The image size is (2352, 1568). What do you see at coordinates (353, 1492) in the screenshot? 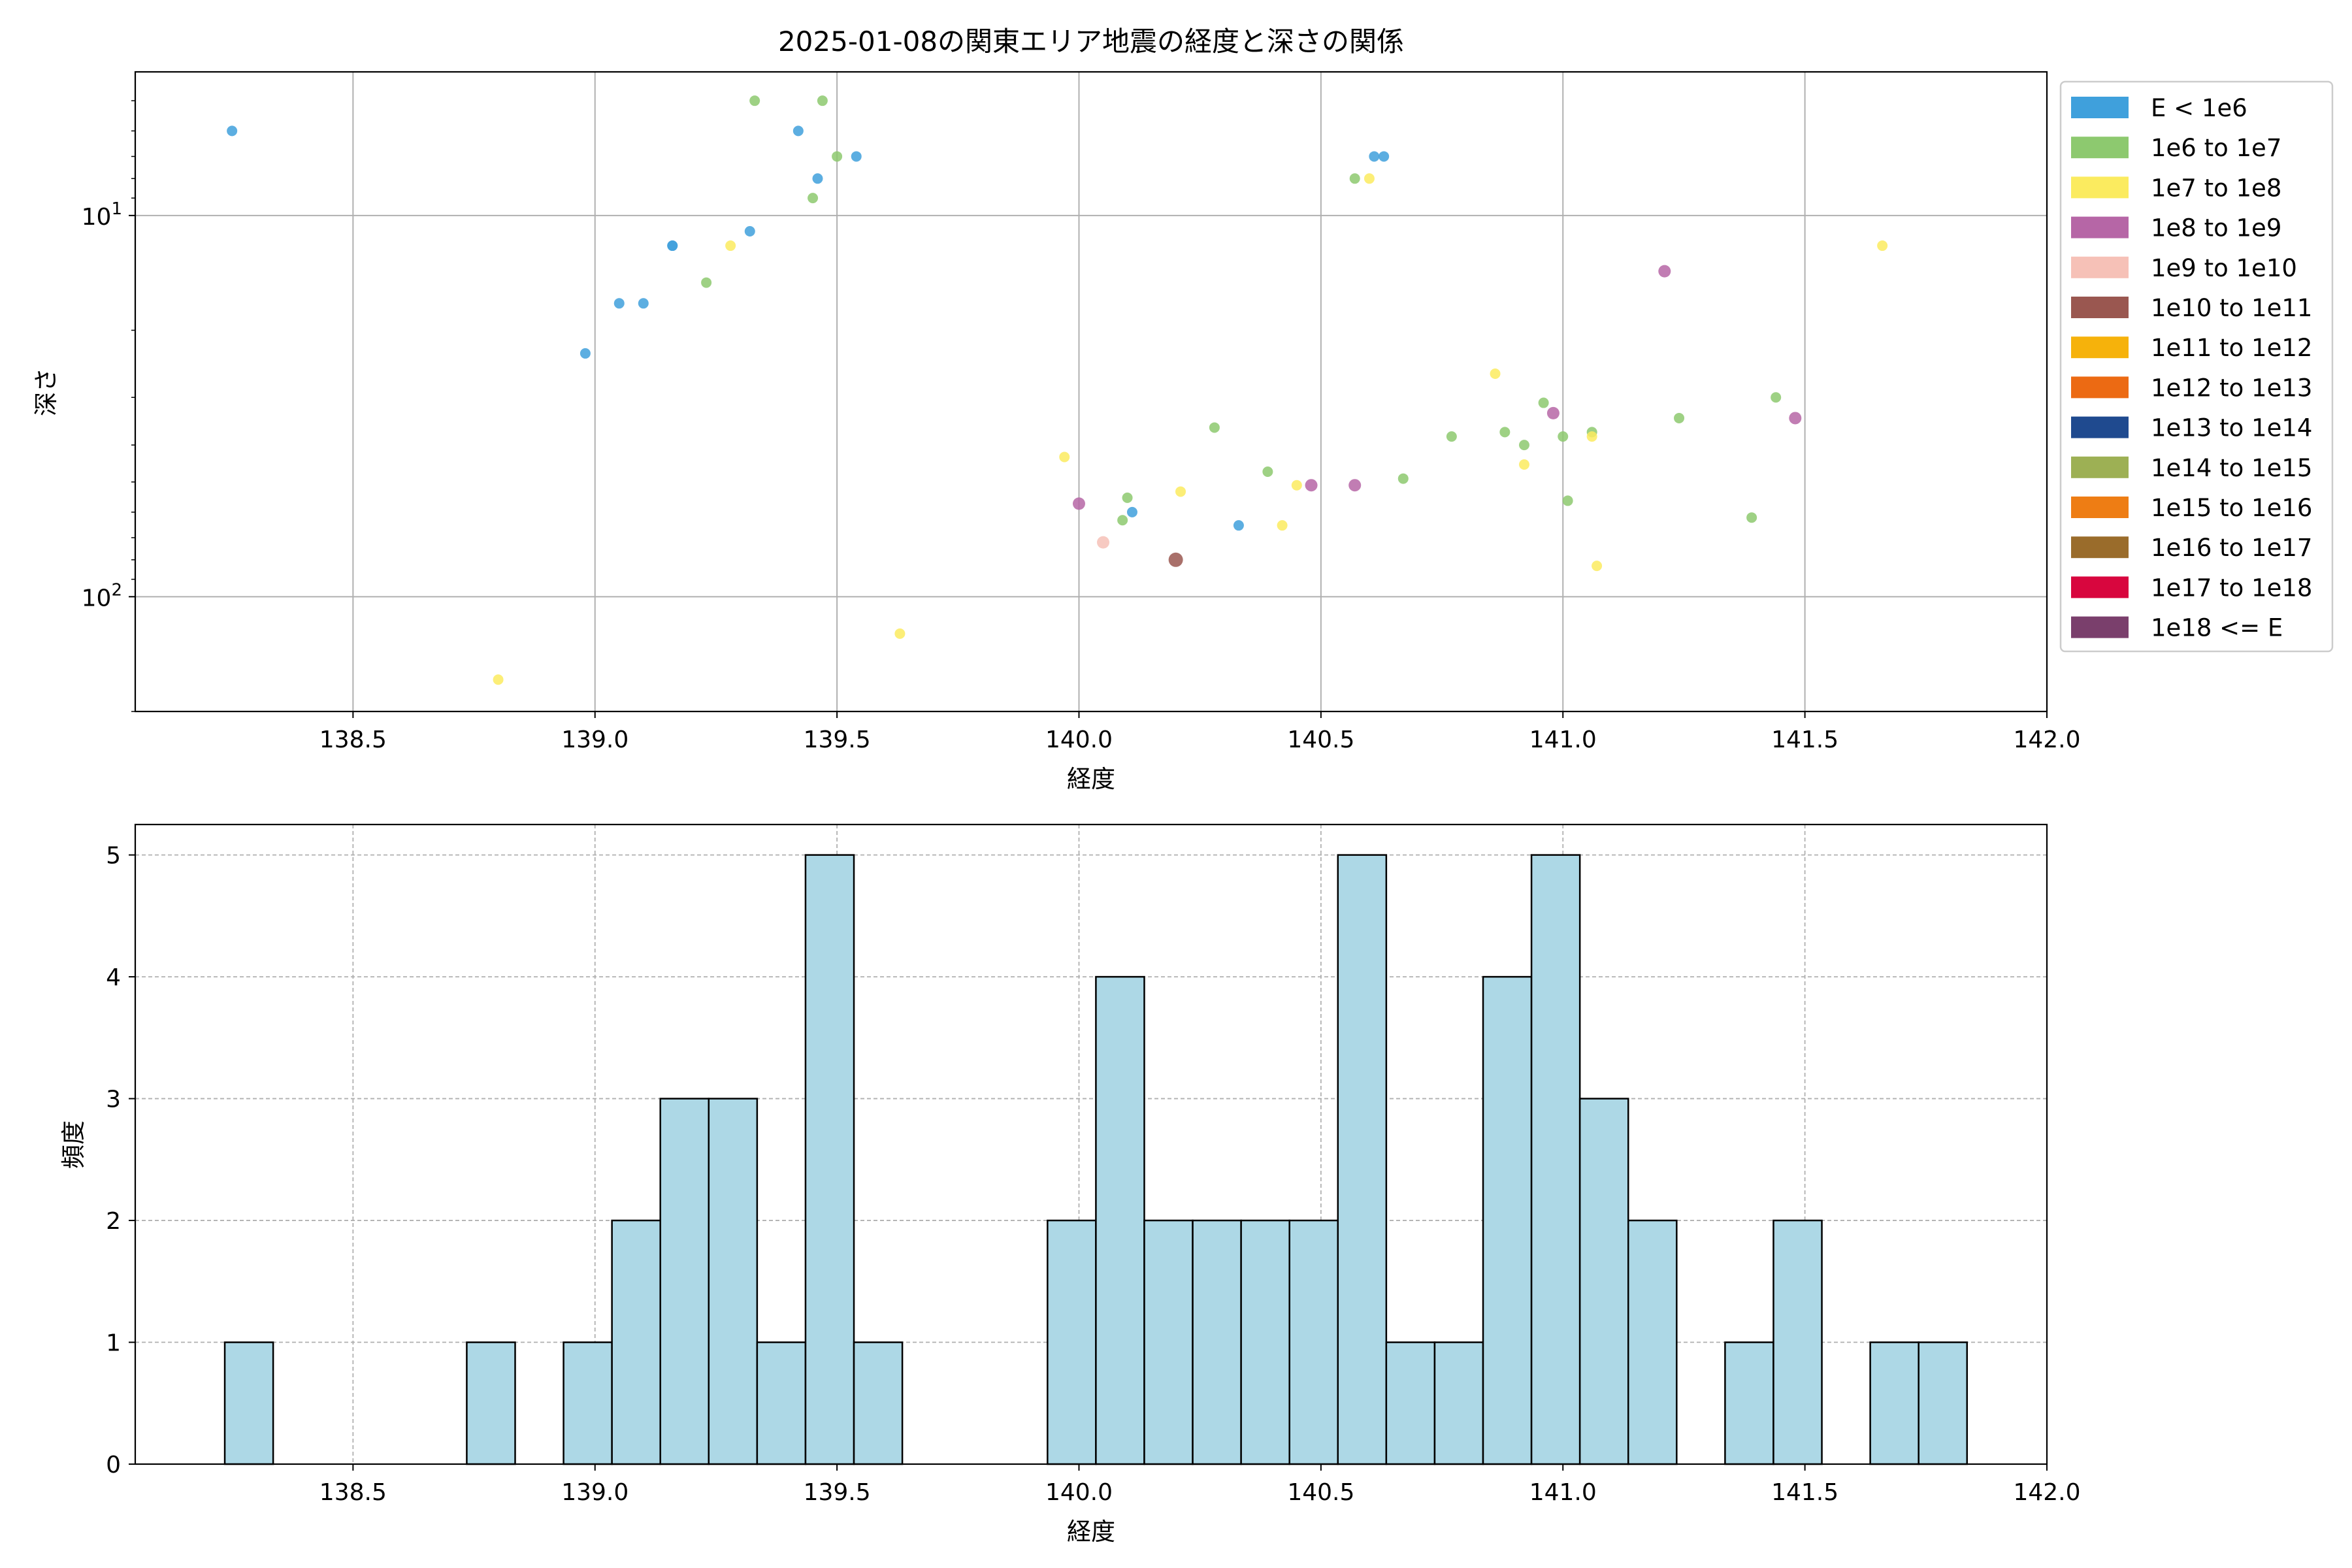
I see `histogram-x-tick-label: 138.5` at bounding box center [353, 1492].